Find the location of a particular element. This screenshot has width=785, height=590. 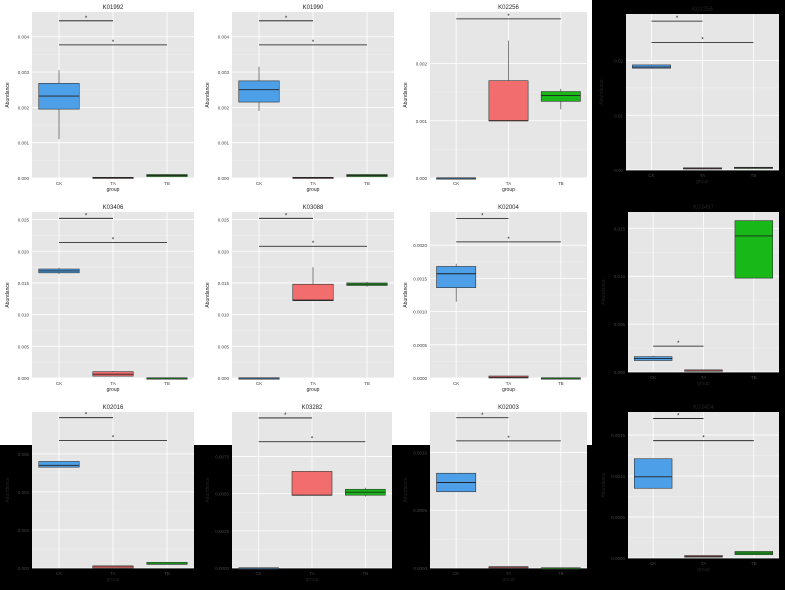

y-tick-label: 0.0005 is located at coordinates (618, 517).